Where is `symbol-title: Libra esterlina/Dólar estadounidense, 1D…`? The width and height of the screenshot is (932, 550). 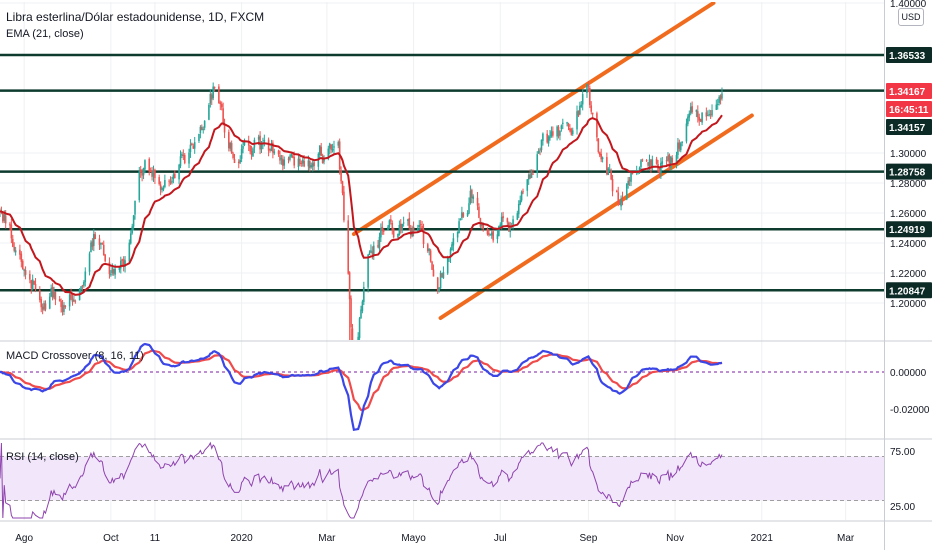
symbol-title: Libra esterlina/Dólar estadounidense, 1D… is located at coordinates (135, 17).